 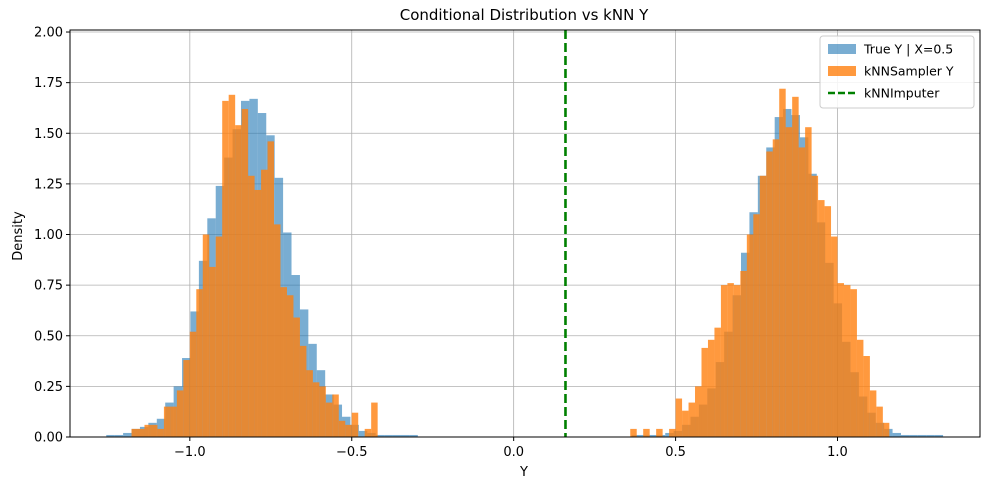 What do you see at coordinates (352, 452) in the screenshot?
I see `x-tick-label: −0.5` at bounding box center [352, 452].